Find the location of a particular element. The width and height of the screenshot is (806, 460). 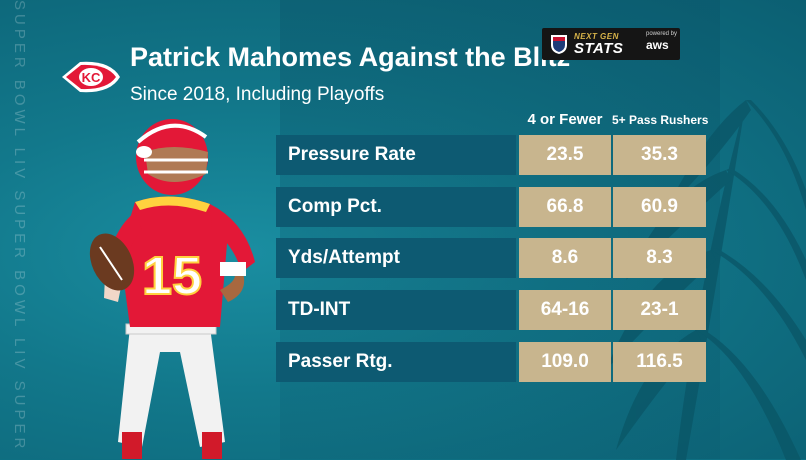

stat-row-comp-pct: Comp Pct. 66.8 60.9 is located at coordinates (491, 207).